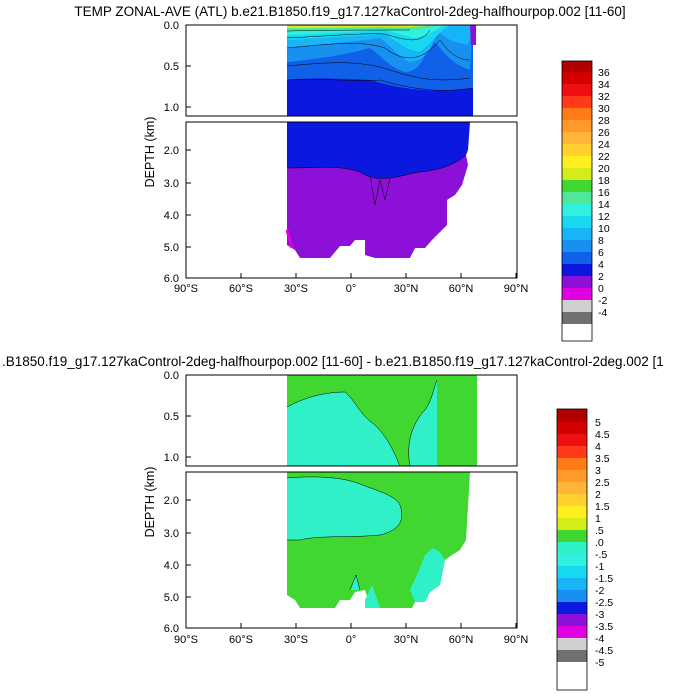 The width and height of the screenshot is (700, 700). I want to click on chart-1-y-tick: 6.0, so click(171, 279).